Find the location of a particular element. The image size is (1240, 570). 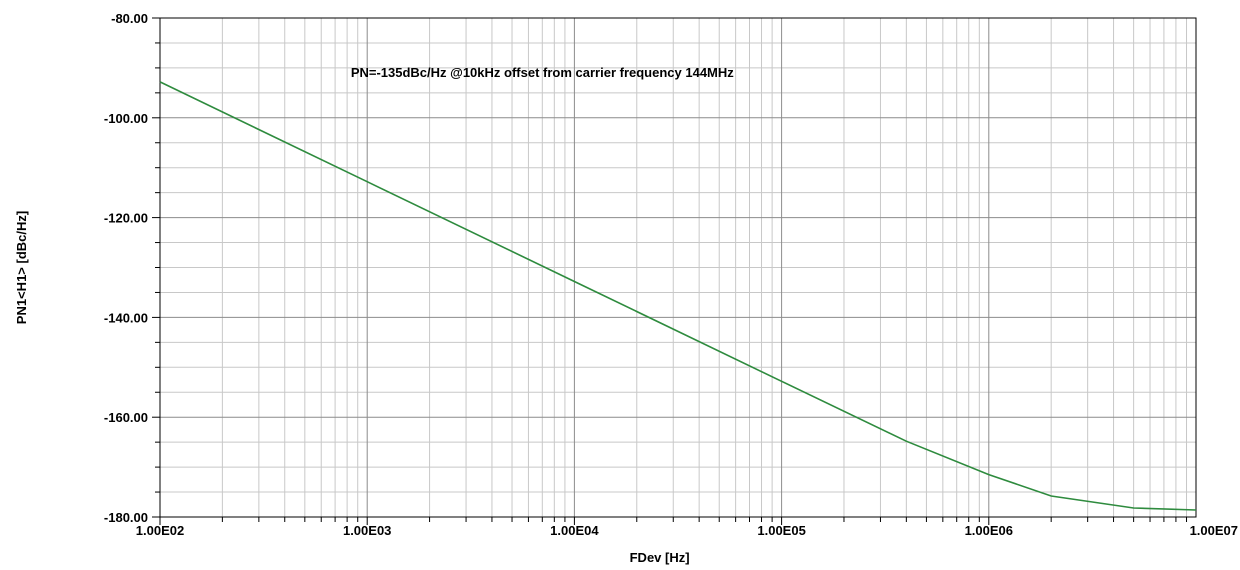

x-tick-label: 1.00E03 is located at coordinates (367, 530).